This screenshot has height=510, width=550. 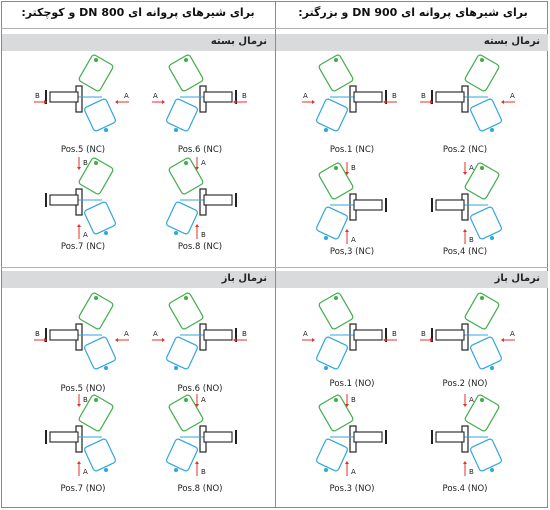 What do you see at coordinates (274, 267) in the screenshot?
I see `section-rule` at bounding box center [274, 267].